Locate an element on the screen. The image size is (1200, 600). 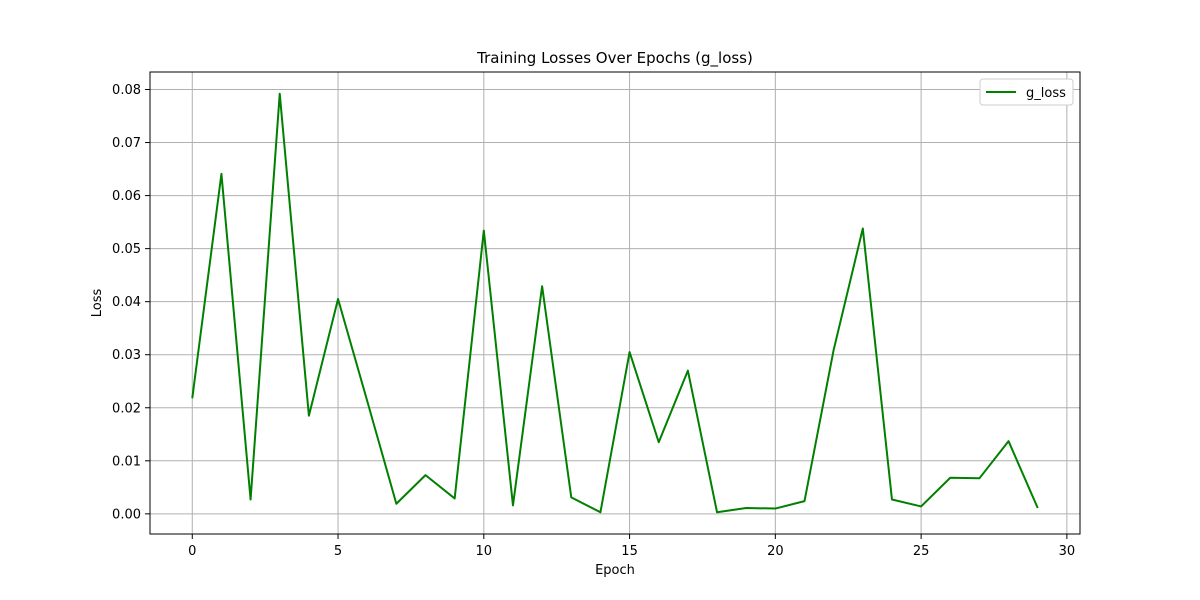
x-tick-label: 30 is located at coordinates (1067, 551).